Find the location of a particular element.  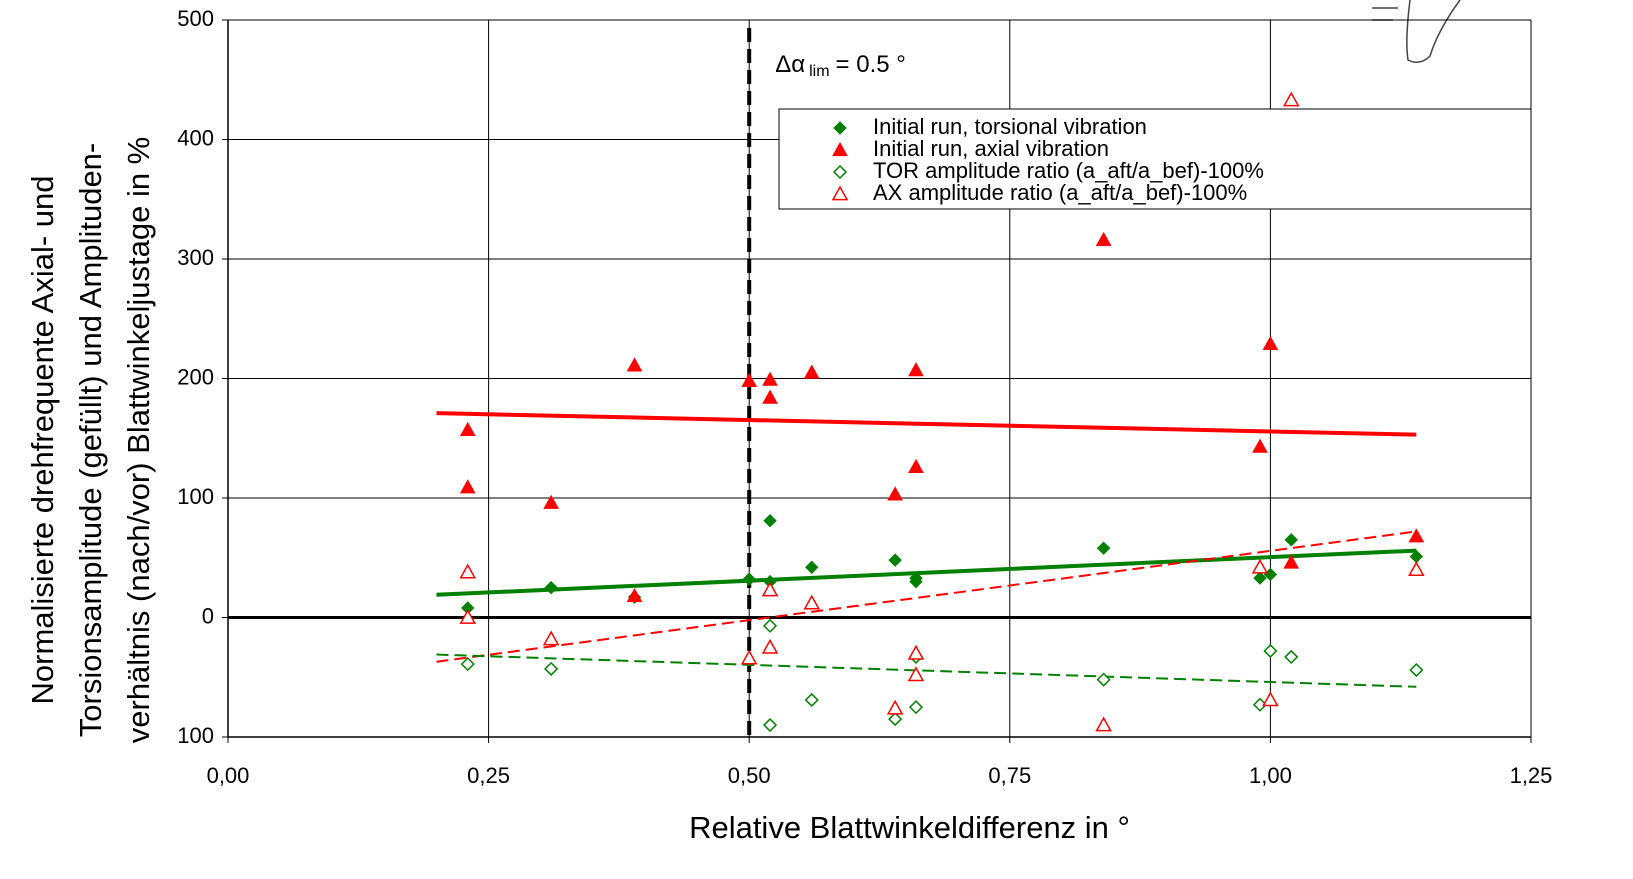

limit-annotation: Δα lim = 0.5 ° is located at coordinates (840, 65).